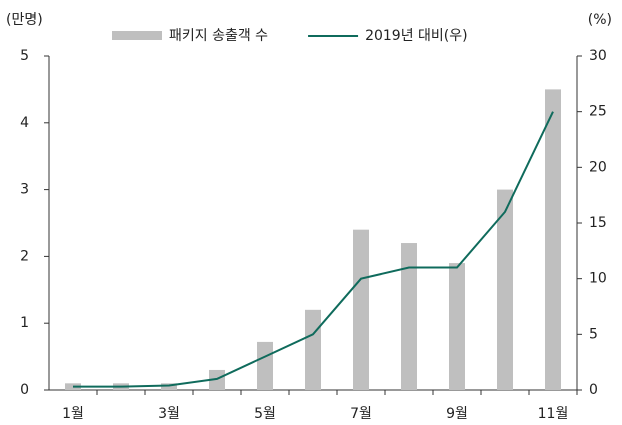  What do you see at coordinates (73, 414) in the screenshot?
I see `x-tick-label: 1월` at bounding box center [73, 414].